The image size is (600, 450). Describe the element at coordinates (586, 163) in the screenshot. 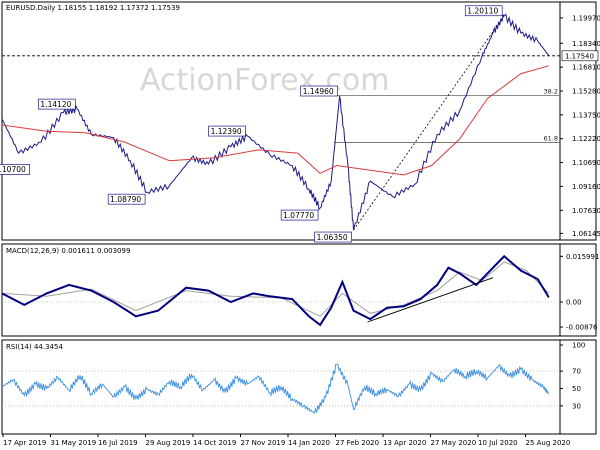

I see `price-tick-label: 1.10690` at that location.